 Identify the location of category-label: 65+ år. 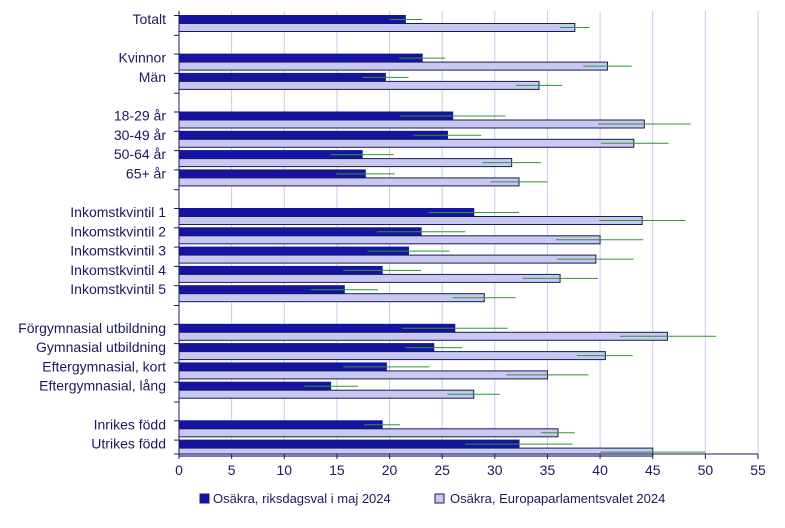
(146, 173).